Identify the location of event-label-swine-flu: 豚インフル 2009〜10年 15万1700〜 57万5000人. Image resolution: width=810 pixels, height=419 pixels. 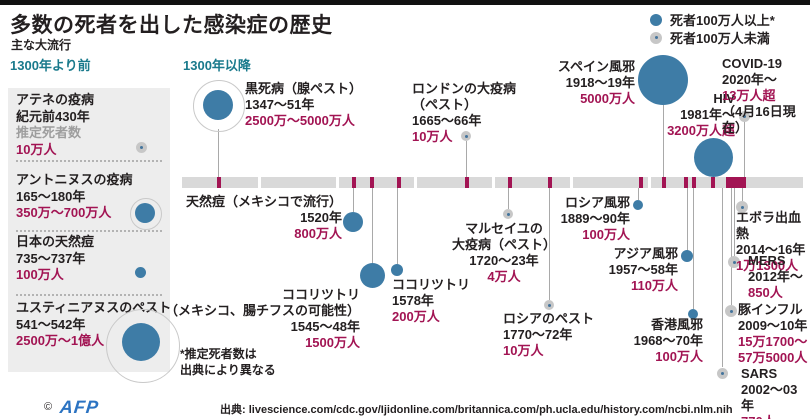
(772, 334).